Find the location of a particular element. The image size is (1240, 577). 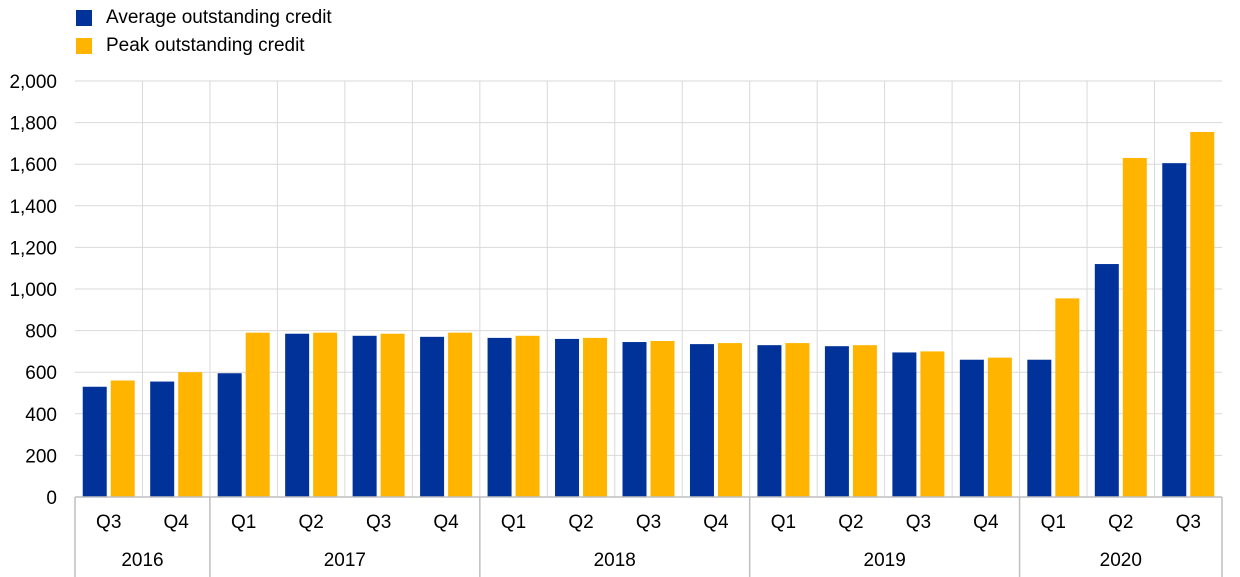

legend-item-average: Average outstanding credit is located at coordinates (204, 18).